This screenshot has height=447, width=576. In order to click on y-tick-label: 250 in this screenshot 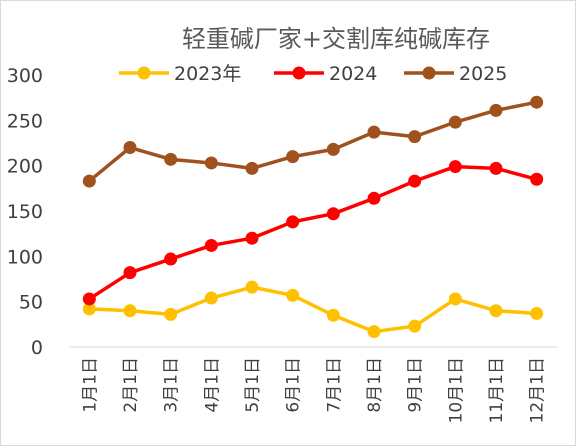, I will do `click(25, 121)`.